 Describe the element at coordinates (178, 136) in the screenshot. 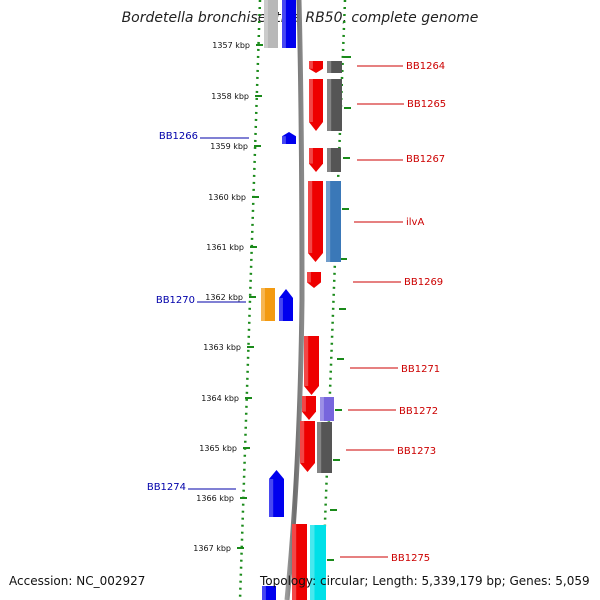

I see `gene-label: BB1266` at that location.